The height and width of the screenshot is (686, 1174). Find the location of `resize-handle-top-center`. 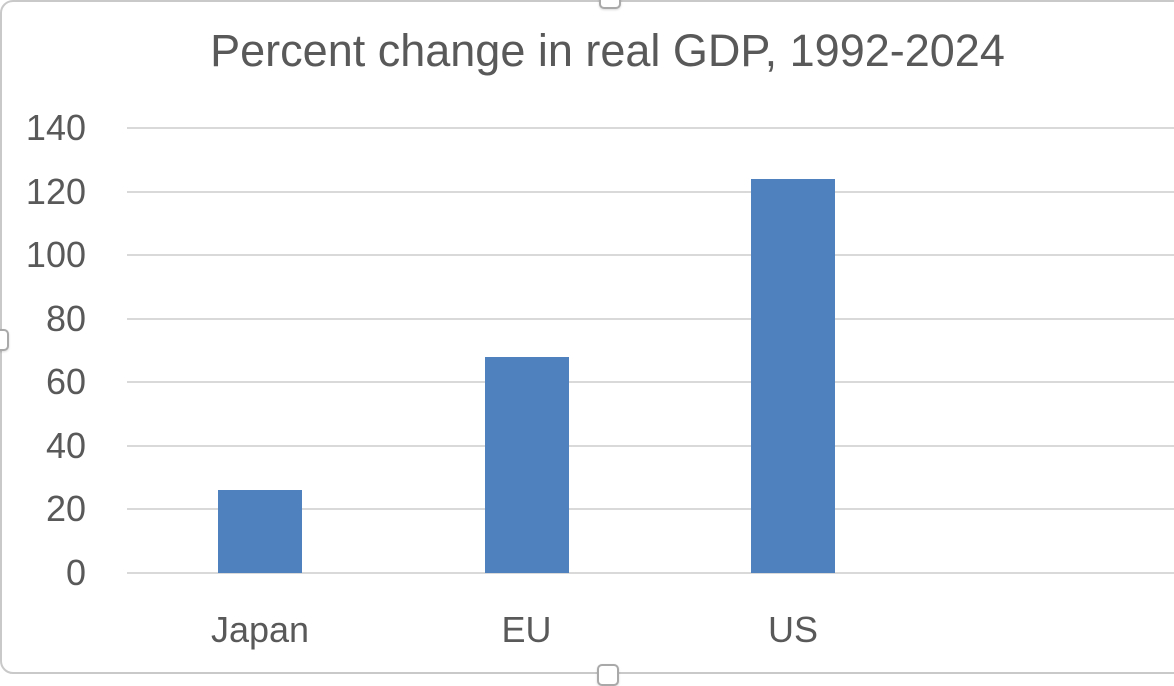

resize-handle-top-center is located at coordinates (610, 4).